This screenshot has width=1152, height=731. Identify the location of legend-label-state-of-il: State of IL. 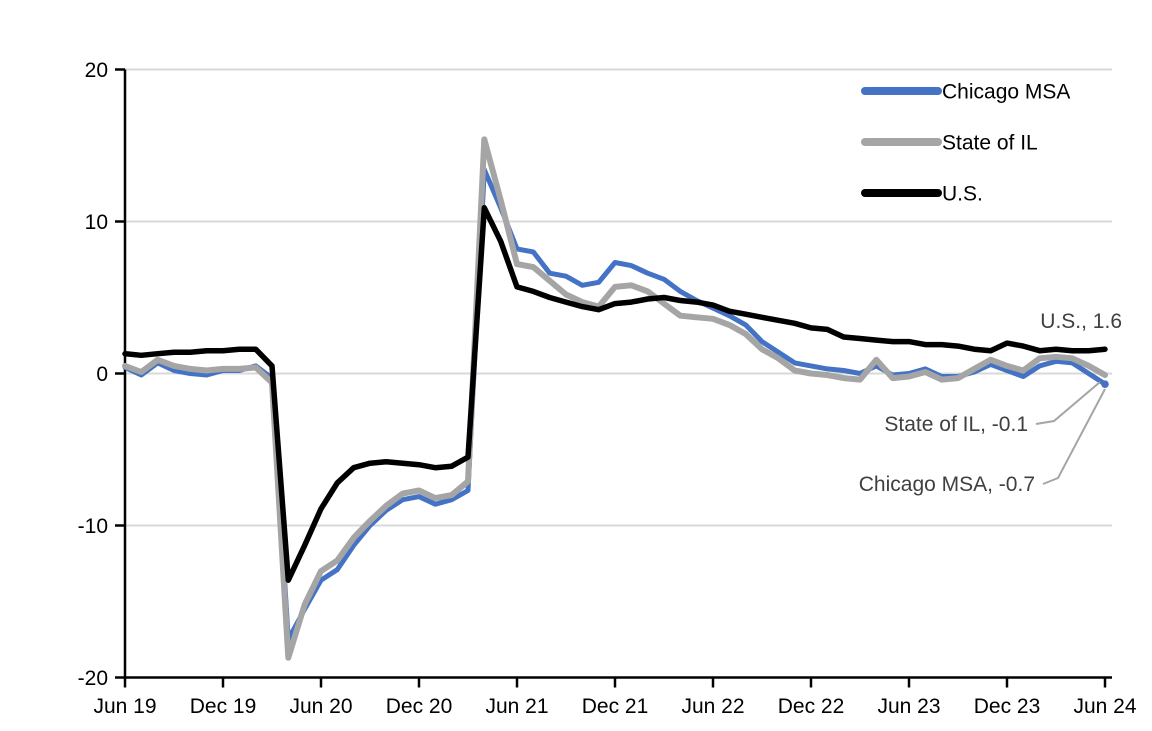
(990, 143).